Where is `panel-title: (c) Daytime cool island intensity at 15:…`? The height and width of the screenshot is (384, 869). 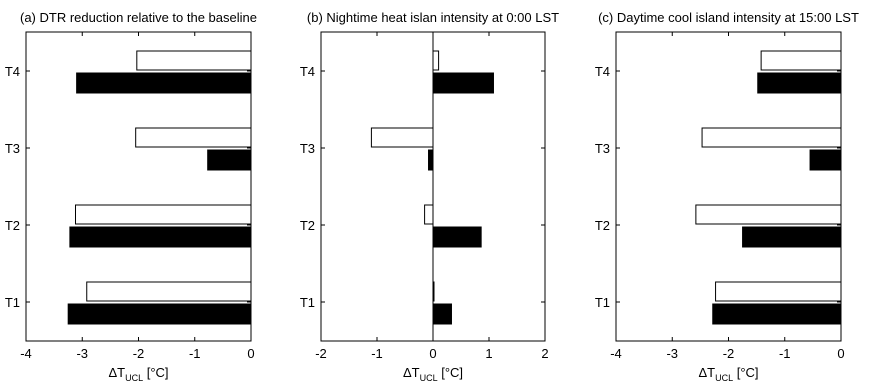
panel-title: (c) Daytime cool island intensity at 15:… is located at coordinates (728, 17).